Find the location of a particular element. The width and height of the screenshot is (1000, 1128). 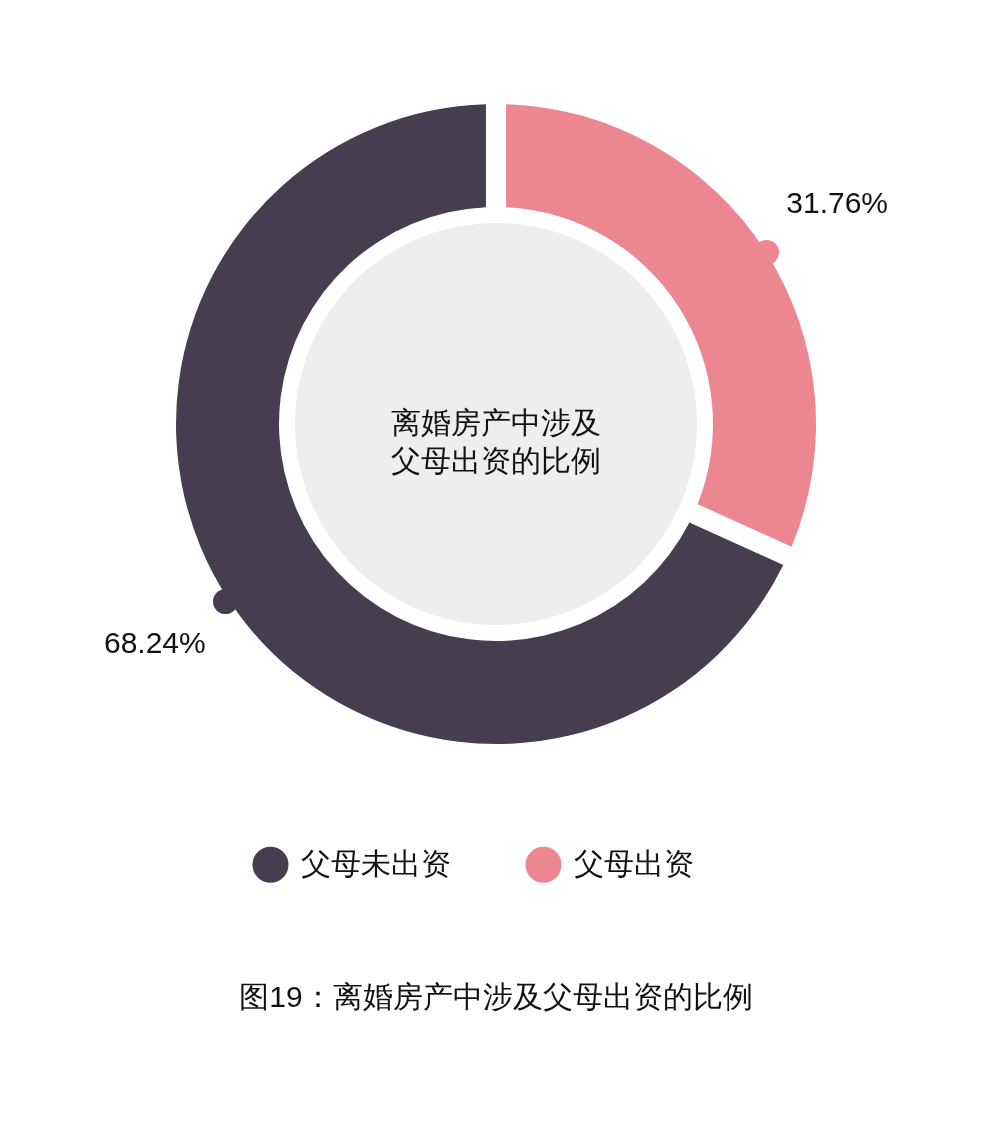

data-label: 68.24% is located at coordinates (154, 643).